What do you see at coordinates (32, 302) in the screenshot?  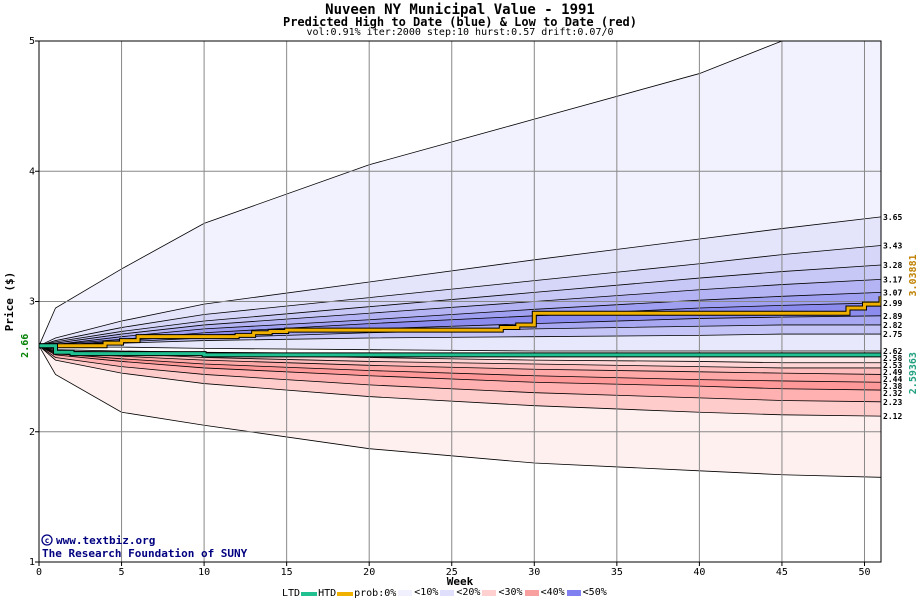 I see `y-tick-label-3: 3` at bounding box center [32, 302].